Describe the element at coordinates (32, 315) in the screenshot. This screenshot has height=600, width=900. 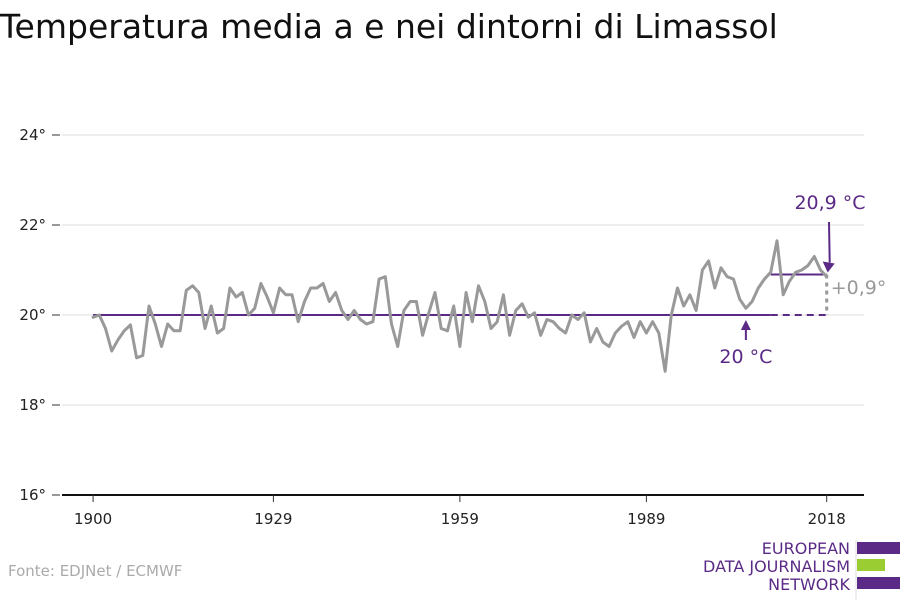
I see `y-tick-label-20: 20°` at that location.